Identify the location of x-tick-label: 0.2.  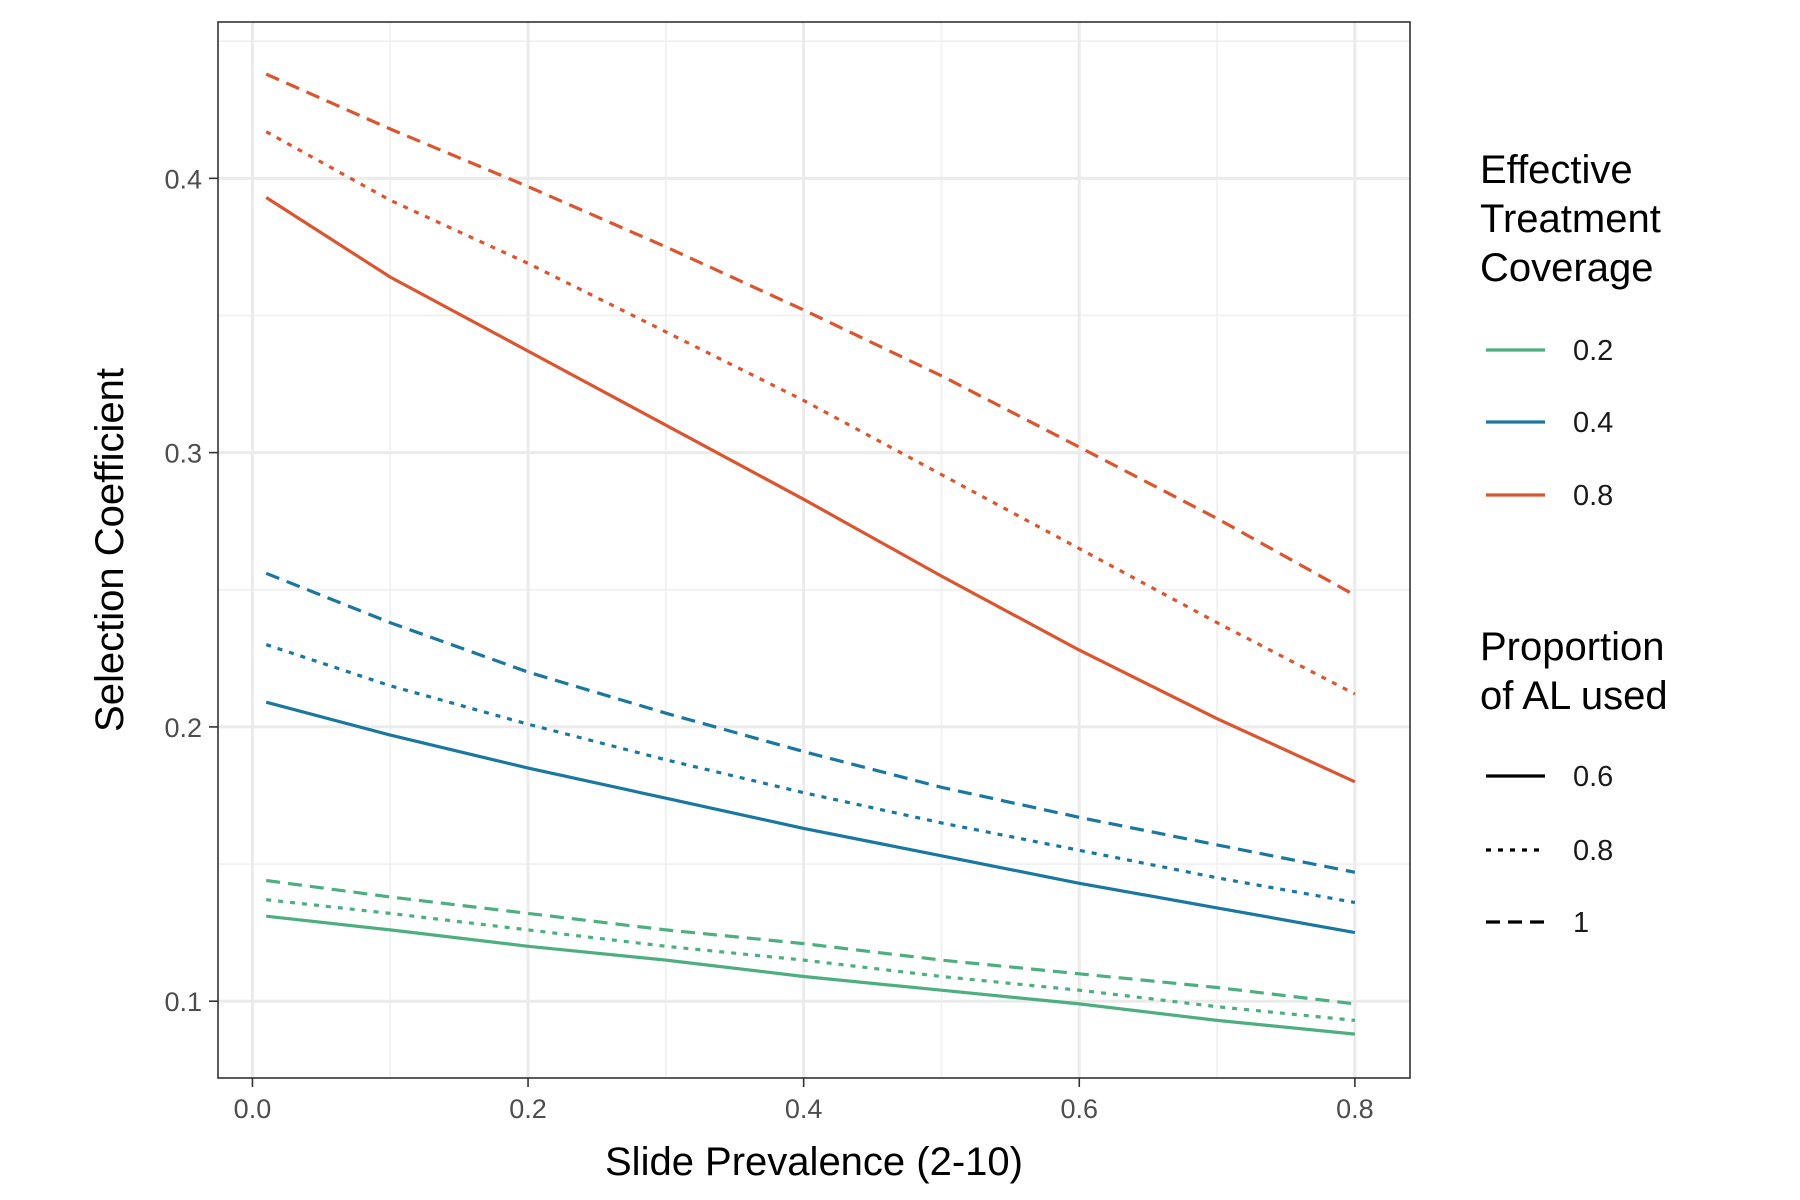
(528, 1109).